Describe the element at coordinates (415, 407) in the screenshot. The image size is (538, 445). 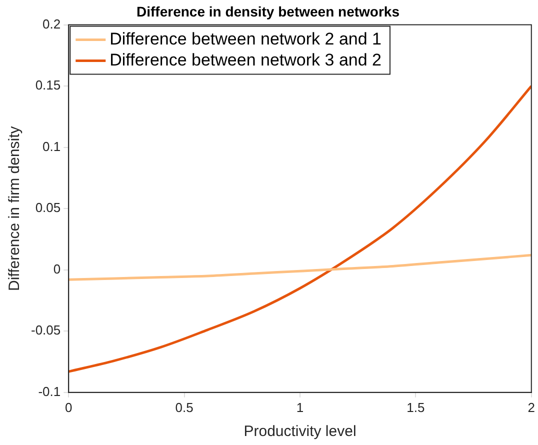
I see `x-tick-label: 1.5` at that location.